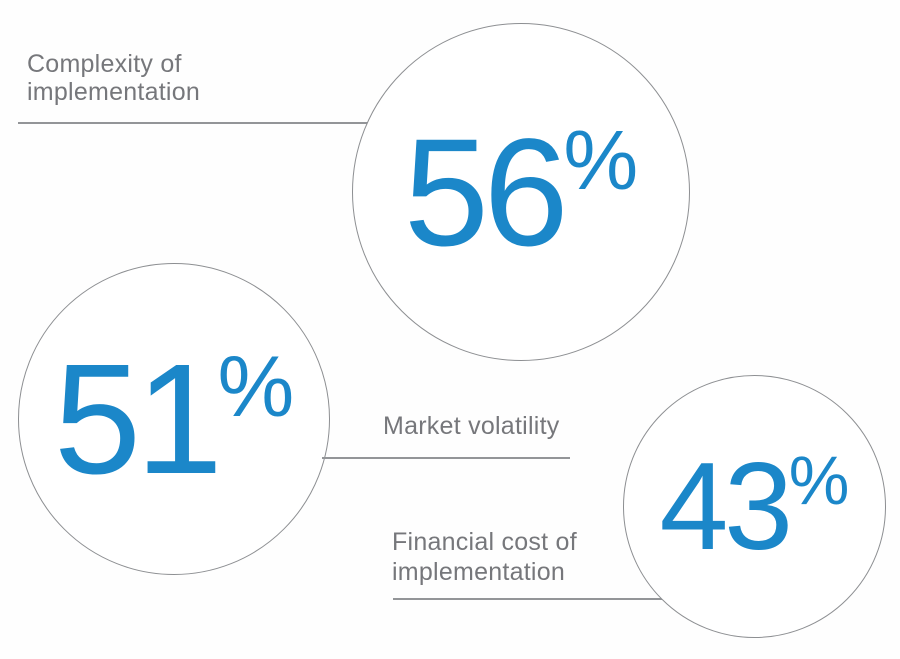 The width and height of the screenshot is (900, 659). I want to click on leader-line-complexity, so click(193, 123).